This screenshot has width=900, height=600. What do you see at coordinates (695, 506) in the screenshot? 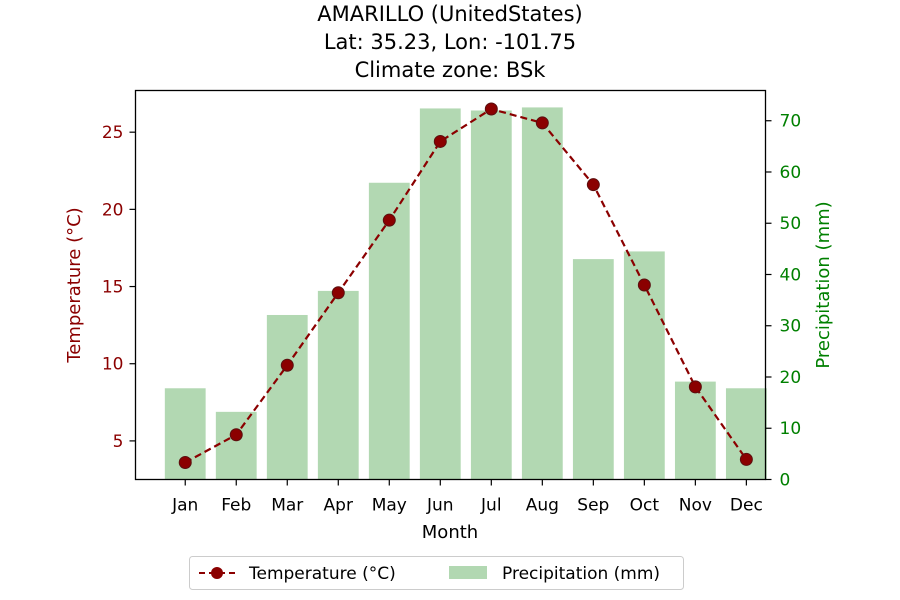
I see `x-tick-label-nov: Nov` at bounding box center [695, 506].